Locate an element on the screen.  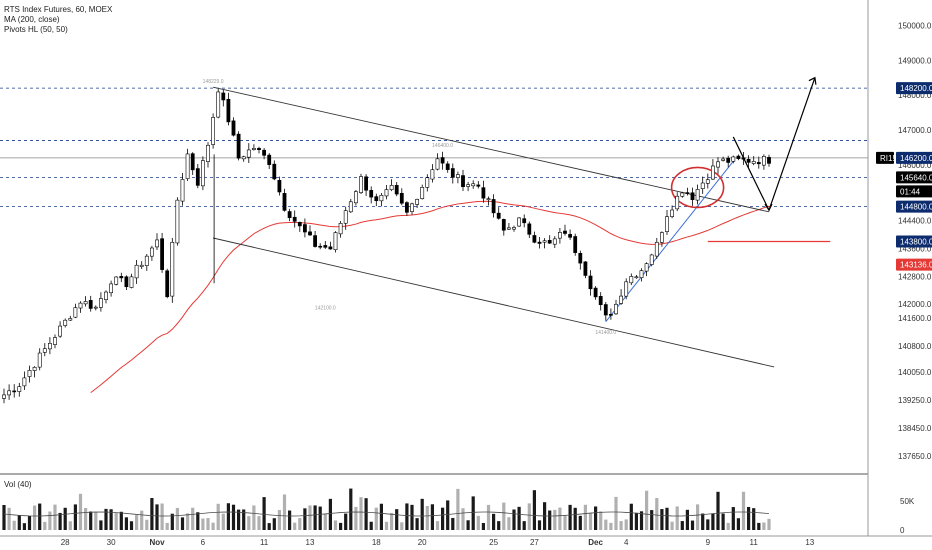
price-tick-6: 144400.0 is located at coordinates (915, 221).